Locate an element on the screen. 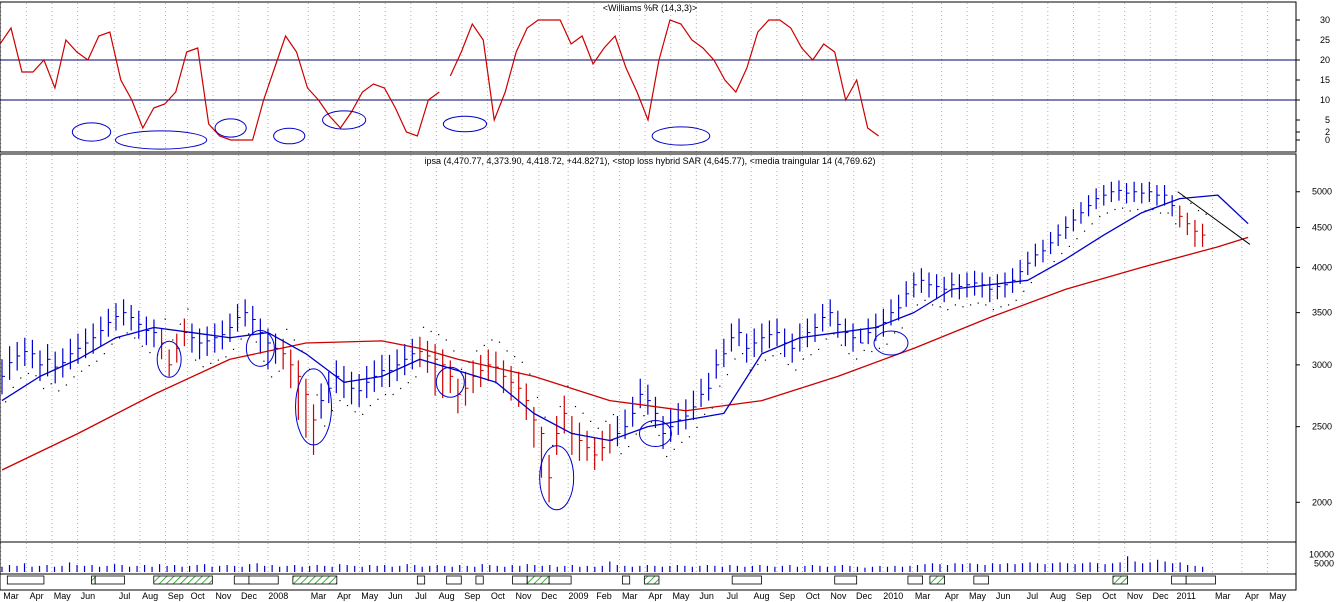  y-tick-label: 20 is located at coordinates (1325, 60).